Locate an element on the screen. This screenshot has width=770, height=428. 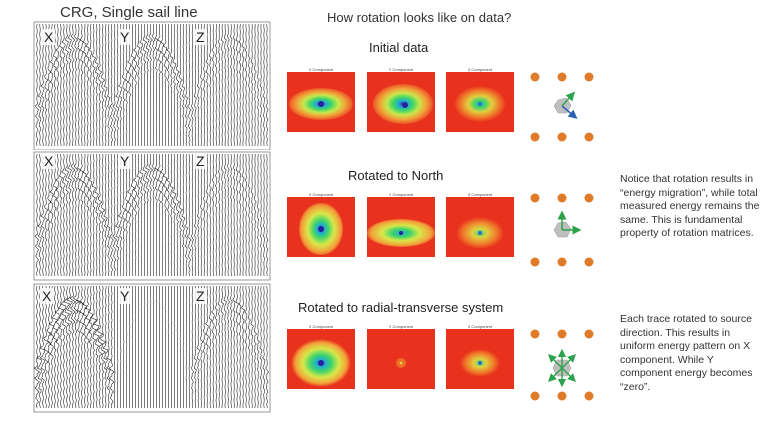
caption-y-initial: Y Component is located at coordinates (401, 69).